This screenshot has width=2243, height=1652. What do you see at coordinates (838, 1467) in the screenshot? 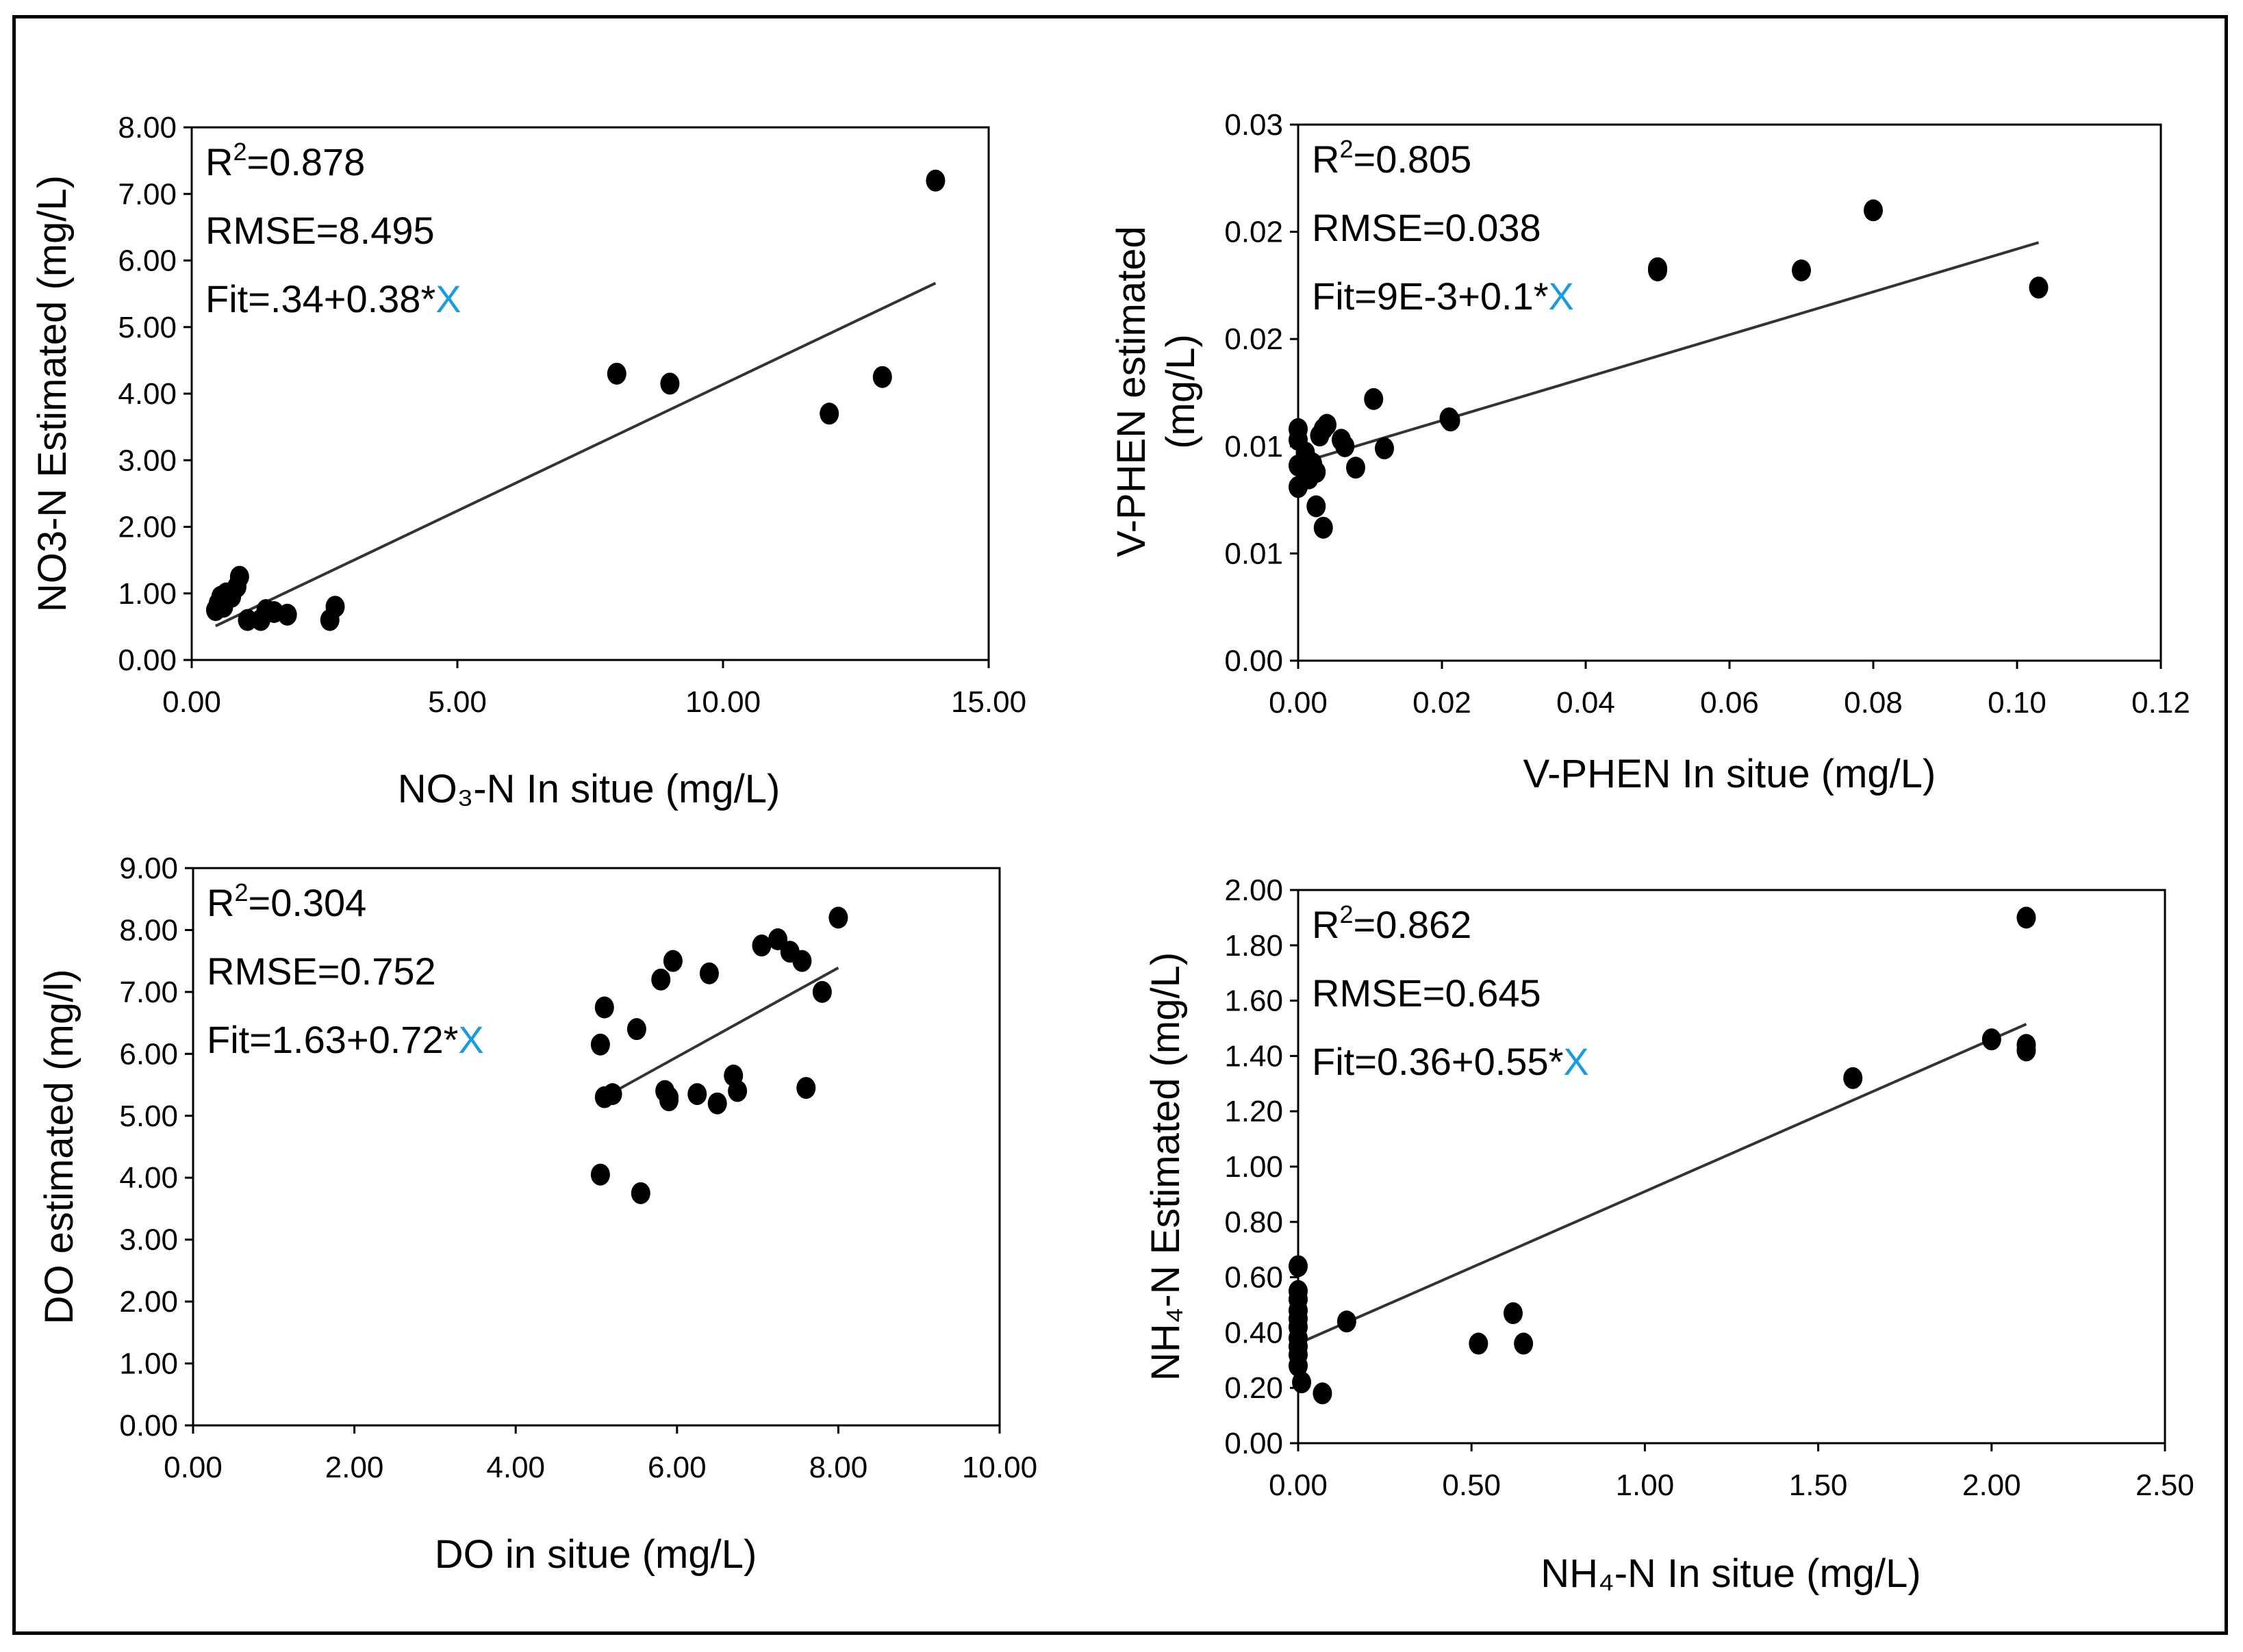
I see `x-tick-label: 8.00` at bounding box center [838, 1467].